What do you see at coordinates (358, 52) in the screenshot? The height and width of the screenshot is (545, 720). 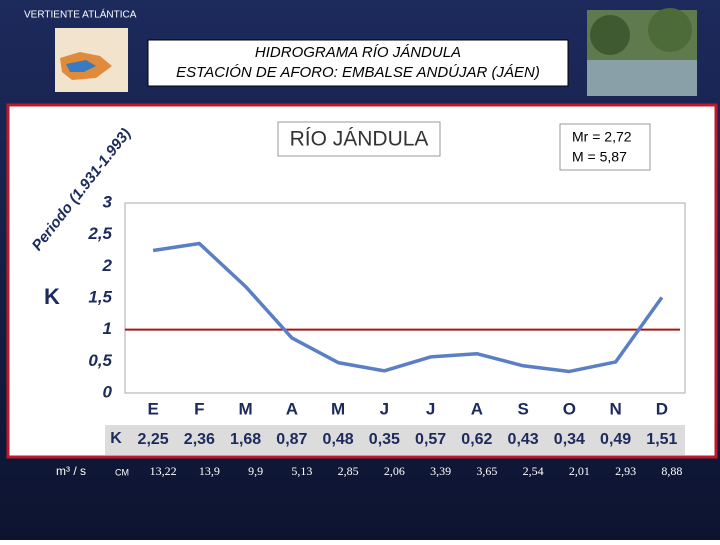 I see `heading: HIDROGRAMA RÍO JÁNDULA` at bounding box center [358, 52].